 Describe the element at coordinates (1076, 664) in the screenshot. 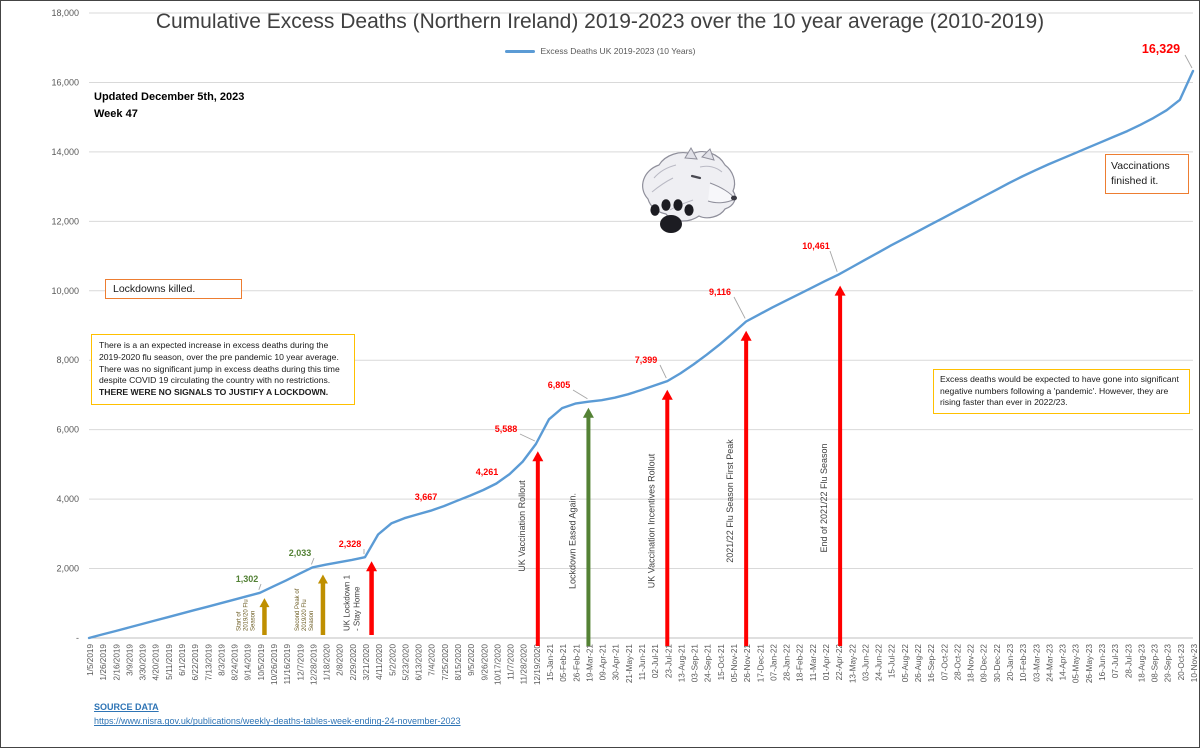

I see `x-axis-tick-label: 05-May-23` at that location.